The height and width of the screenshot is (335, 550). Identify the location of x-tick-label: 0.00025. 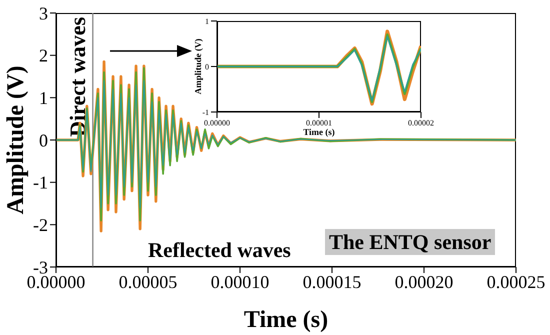
(516, 282).